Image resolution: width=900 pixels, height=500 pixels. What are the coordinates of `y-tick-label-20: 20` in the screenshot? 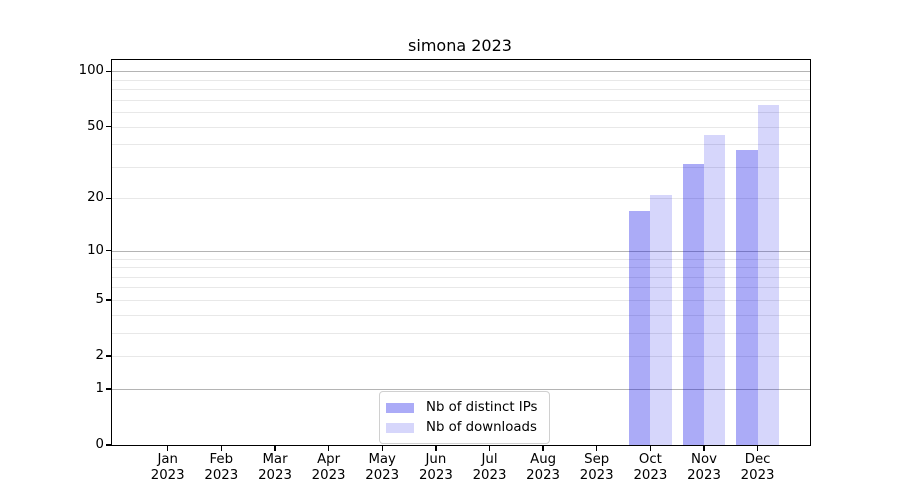 It's located at (95, 198).